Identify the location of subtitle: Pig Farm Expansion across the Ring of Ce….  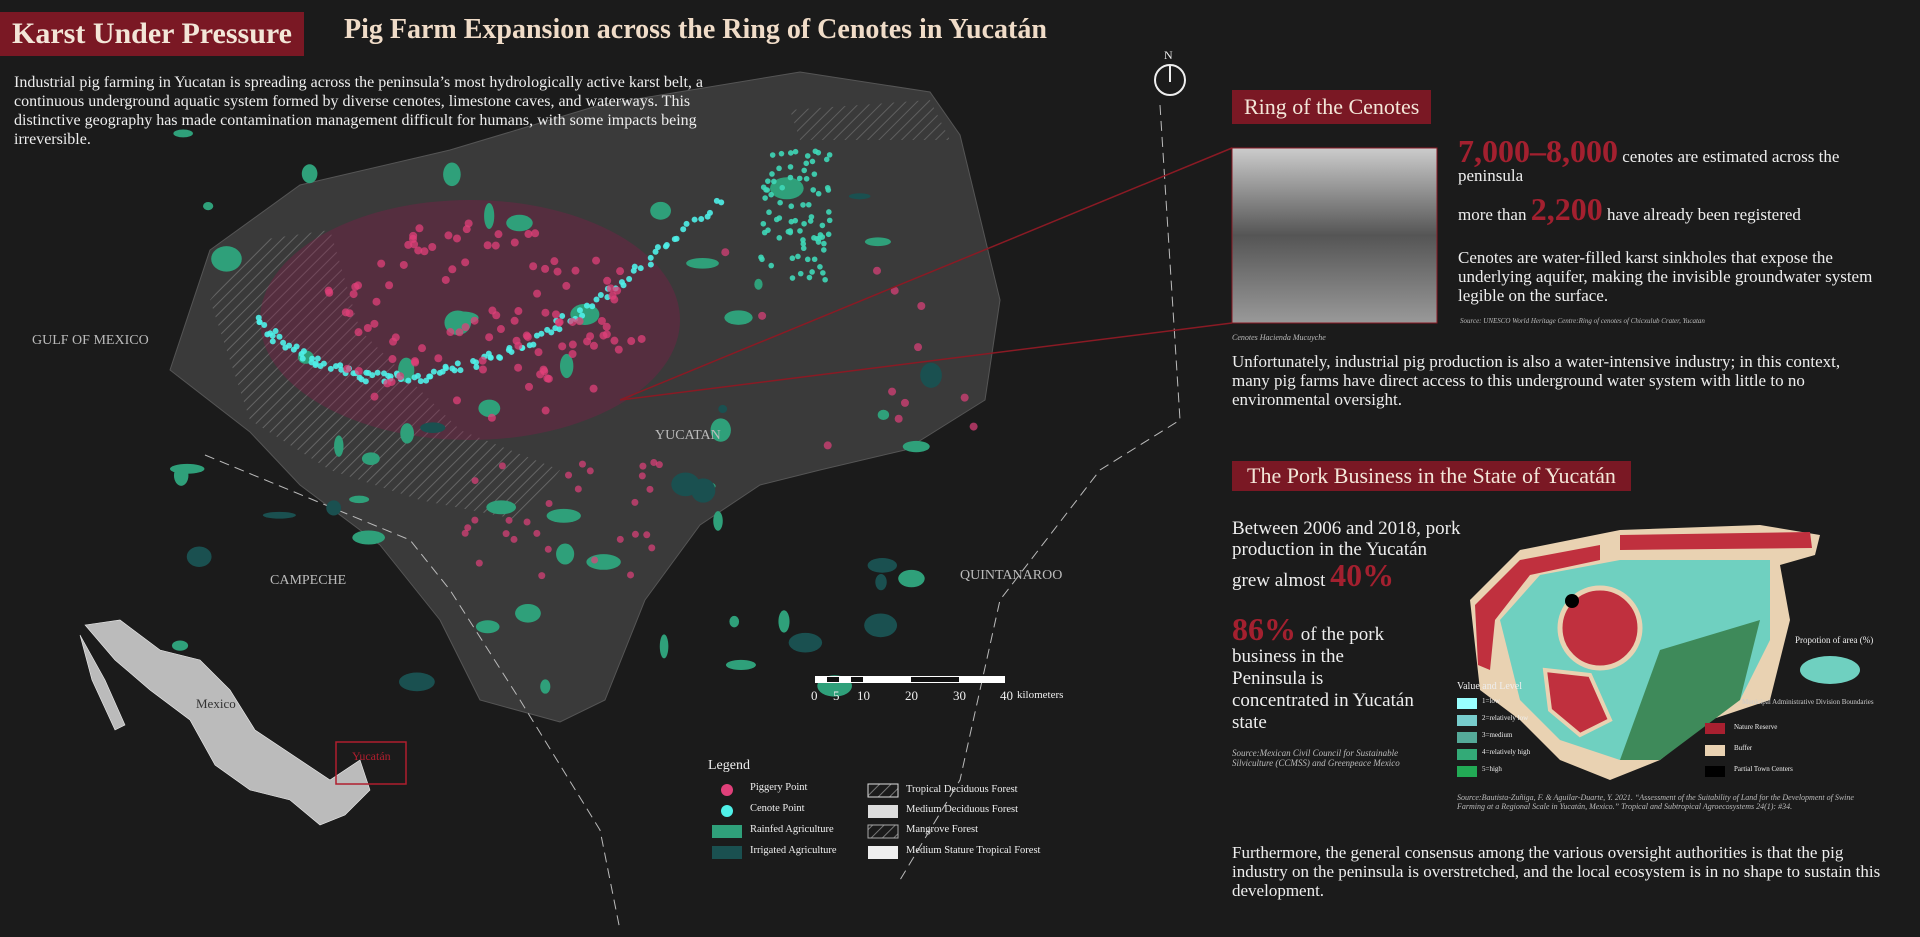
(695, 29).